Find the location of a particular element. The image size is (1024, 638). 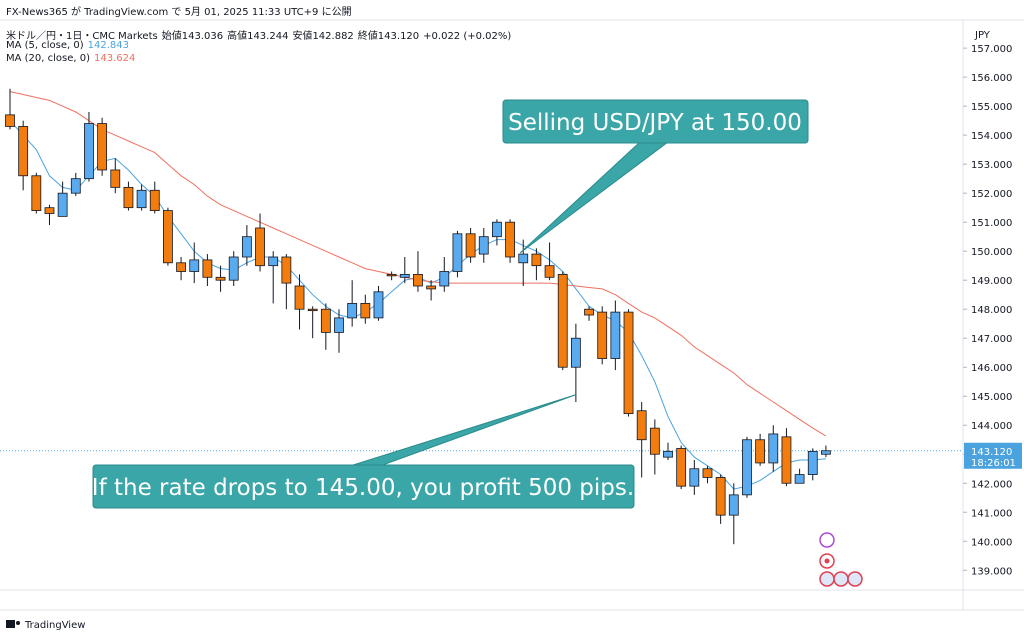

y-tick-label: 149.000 is located at coordinates (991, 281).